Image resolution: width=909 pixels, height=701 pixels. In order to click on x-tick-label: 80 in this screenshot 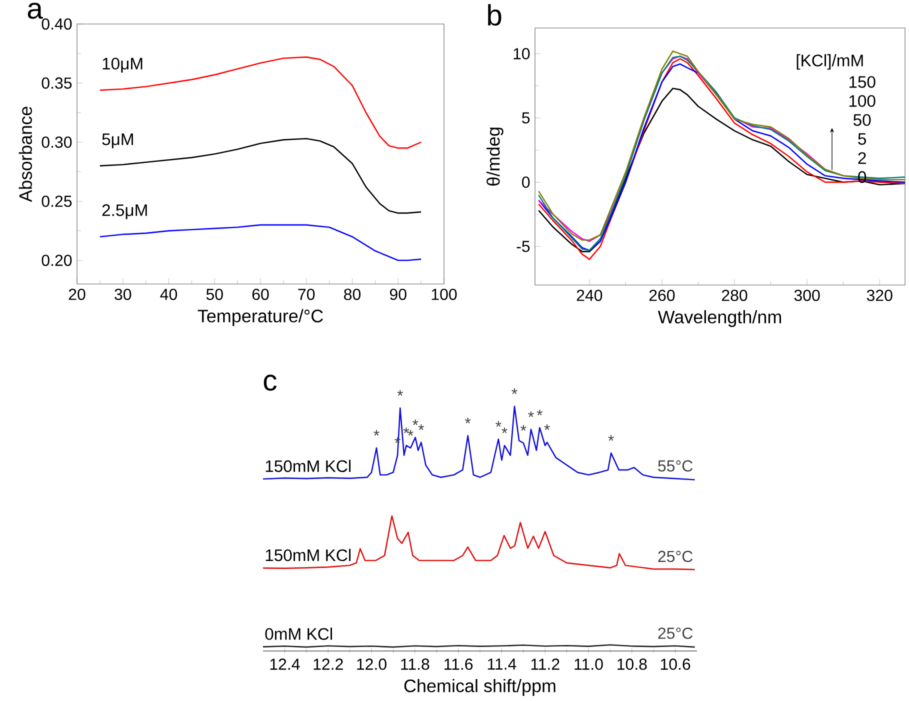, I will do `click(352, 294)`.